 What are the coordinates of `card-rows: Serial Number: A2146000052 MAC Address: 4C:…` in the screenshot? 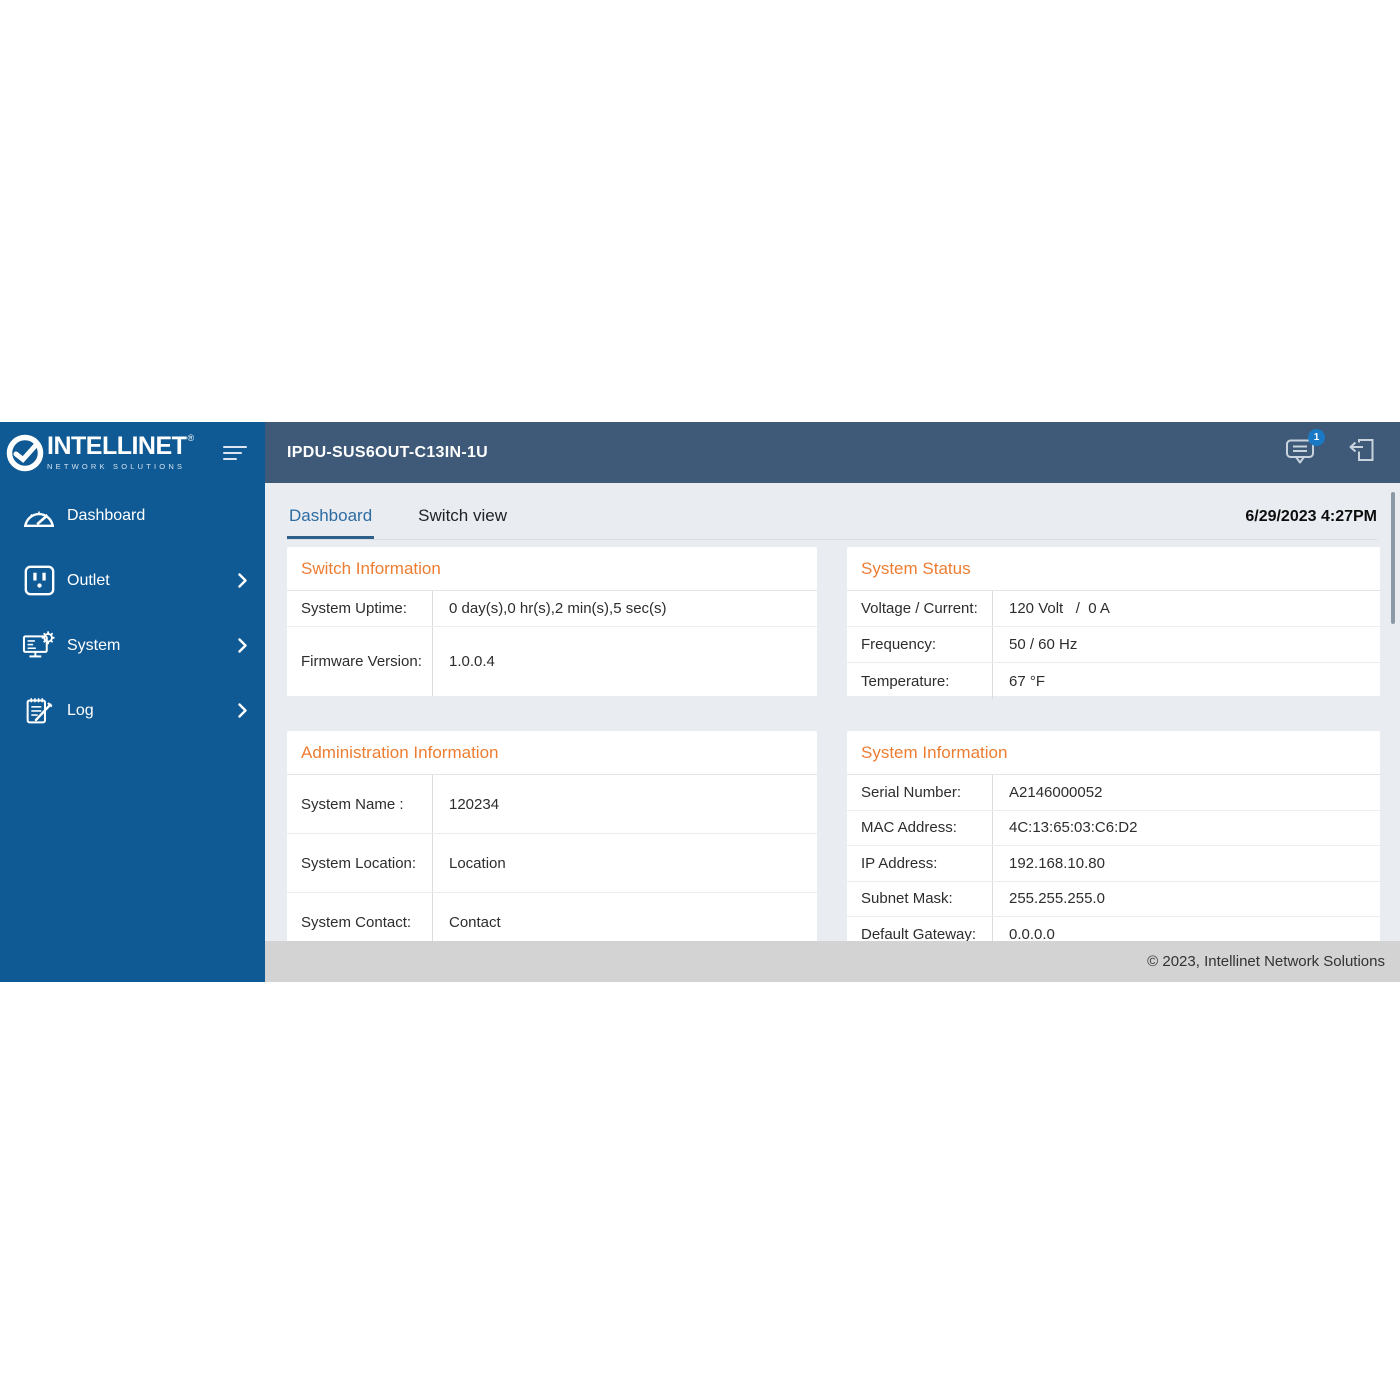 It's located at (1113, 864).